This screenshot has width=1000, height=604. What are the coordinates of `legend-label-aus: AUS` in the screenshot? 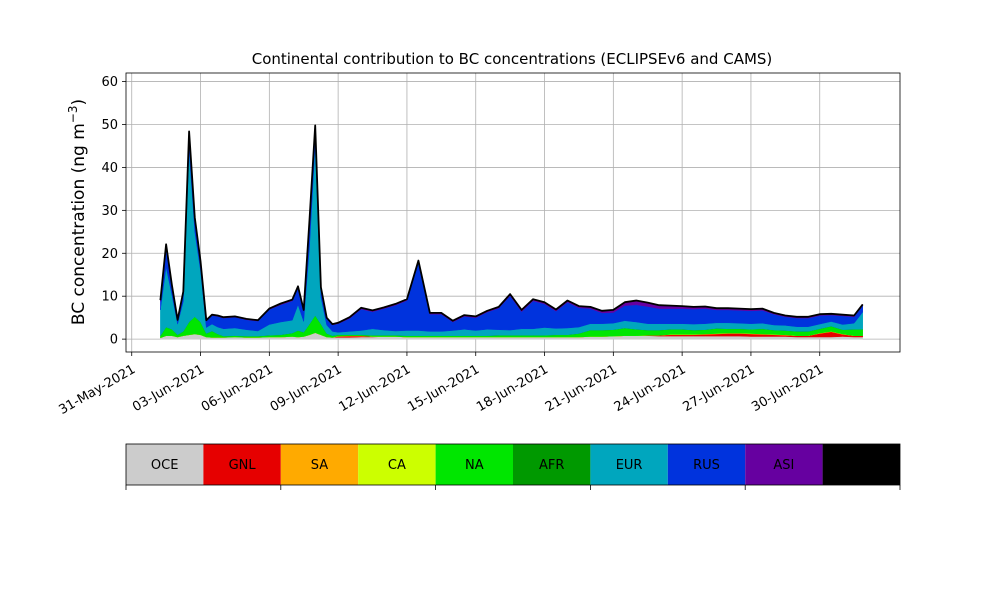 It's located at (861, 465).